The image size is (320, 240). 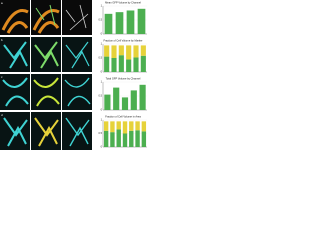 What do you see at coordinates (122, 41) in the screenshot?
I see `chart-title: Fraction of Cell Volume by Marker` at bounding box center [122, 41].